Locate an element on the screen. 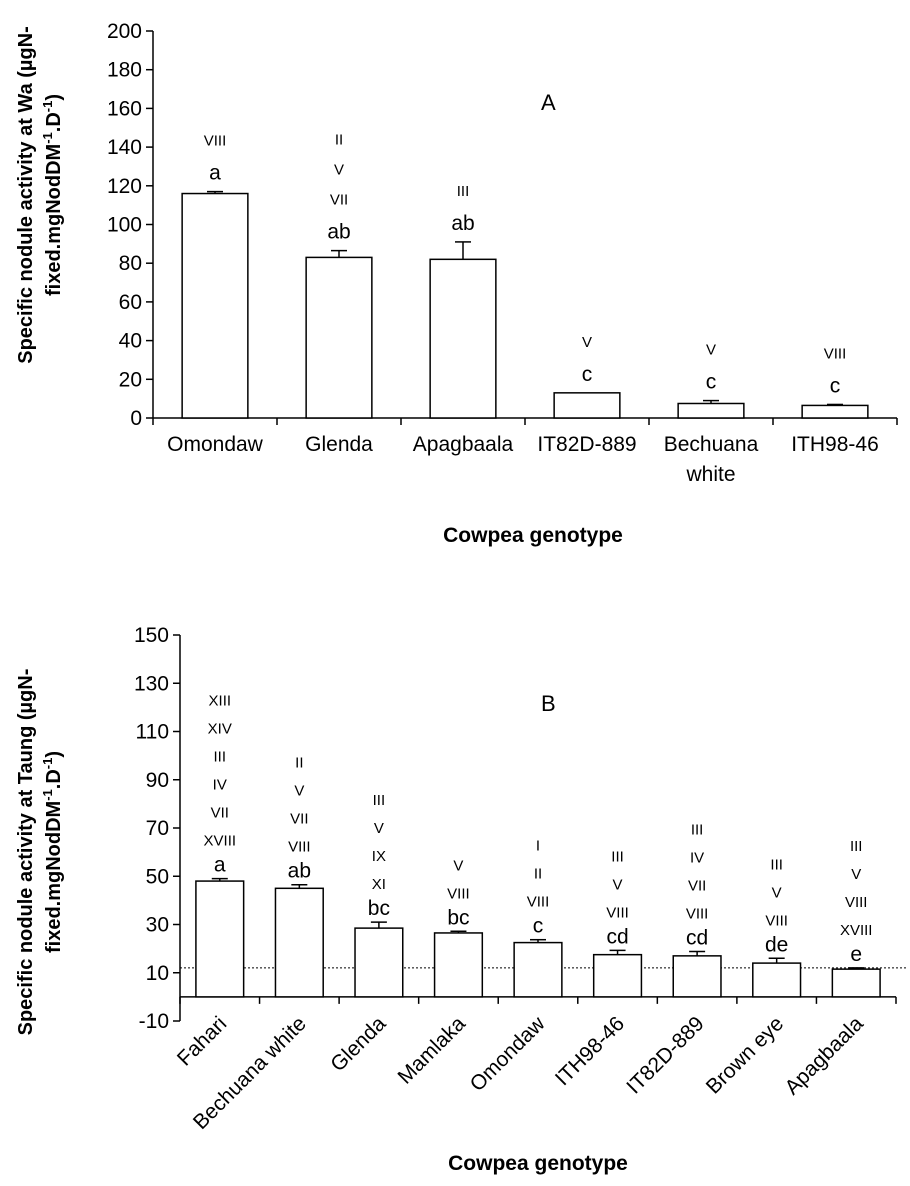 The image size is (910, 1186). panel-a-y-tick-label: 120 is located at coordinates (124, 186).